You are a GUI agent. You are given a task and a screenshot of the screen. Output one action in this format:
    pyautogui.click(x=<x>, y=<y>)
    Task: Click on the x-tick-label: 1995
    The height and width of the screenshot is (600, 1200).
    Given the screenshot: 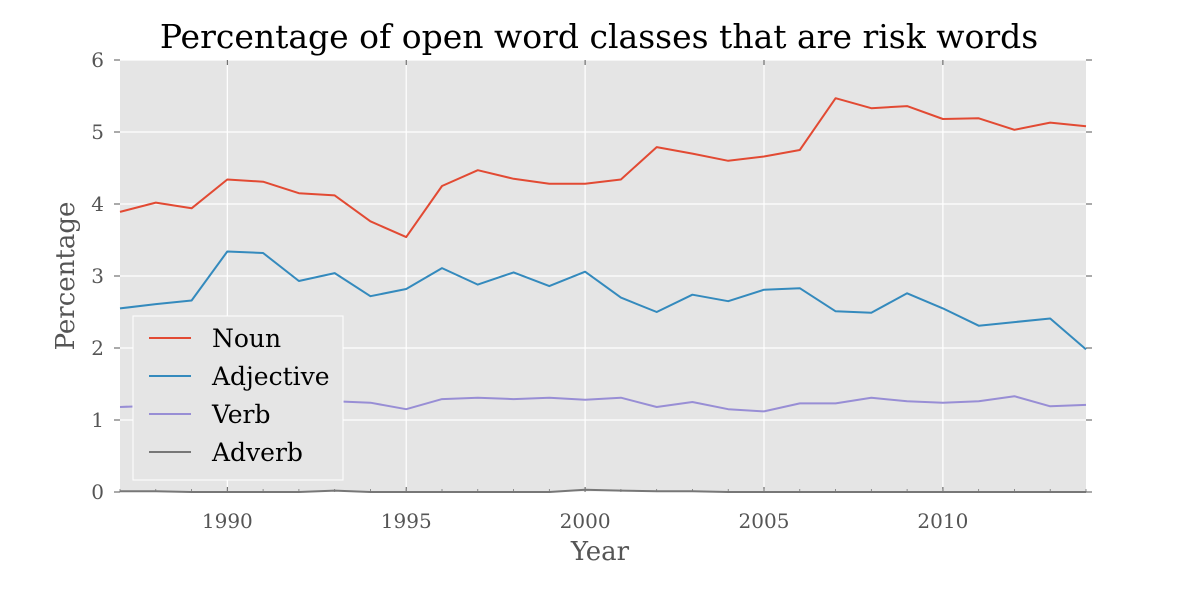 What is the action you would take?
    pyautogui.click(x=406, y=521)
    